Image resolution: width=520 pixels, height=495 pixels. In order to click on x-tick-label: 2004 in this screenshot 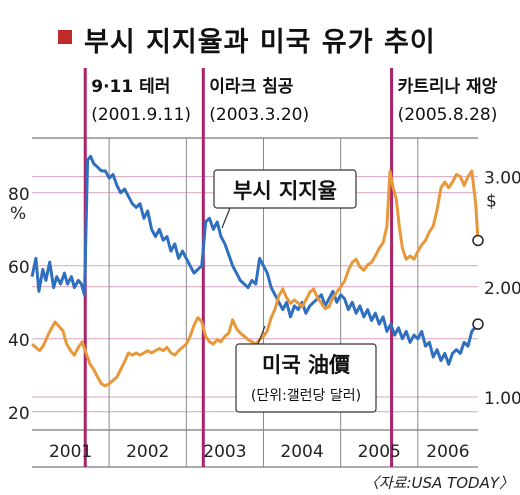, I will do `click(301, 452)`.